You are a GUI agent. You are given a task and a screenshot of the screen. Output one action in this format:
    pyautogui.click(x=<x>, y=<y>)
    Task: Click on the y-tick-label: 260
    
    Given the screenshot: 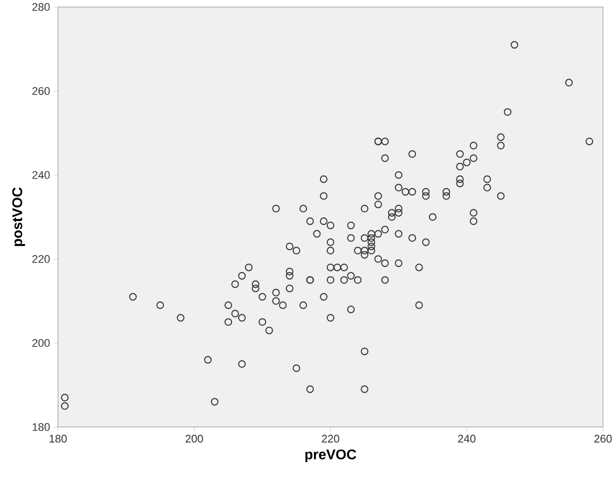 What is the action you would take?
    pyautogui.click(x=41, y=91)
    